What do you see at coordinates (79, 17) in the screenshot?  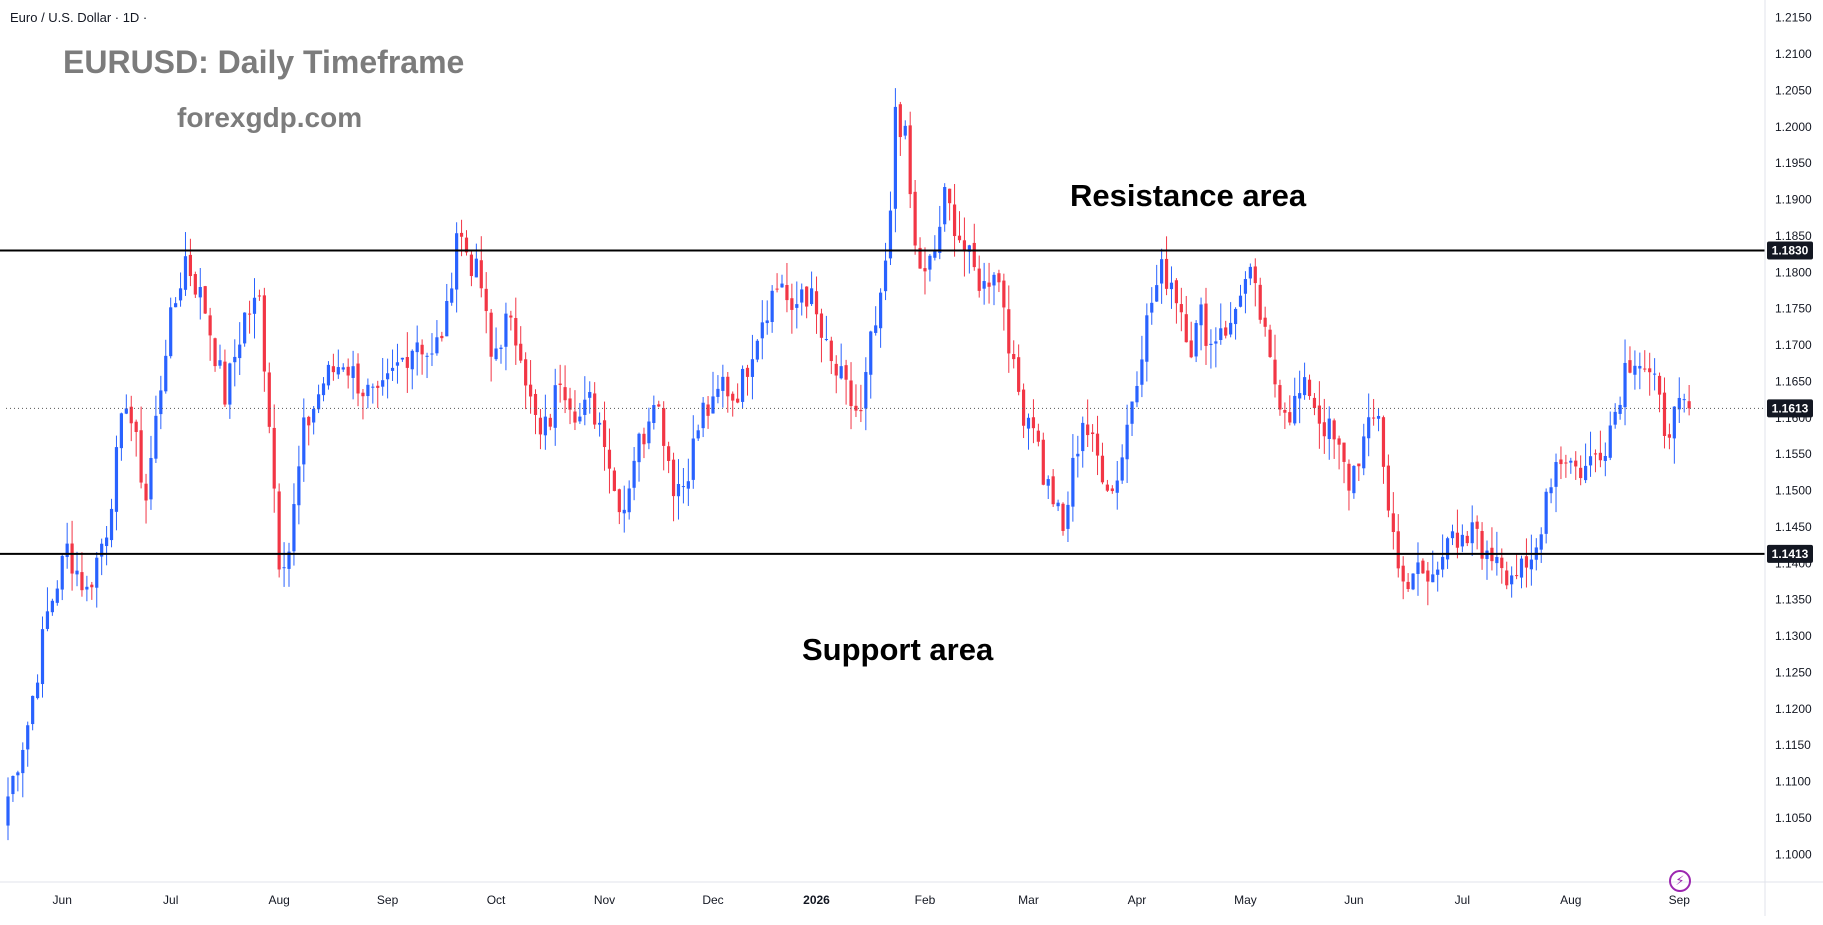 I see `symbol-label: Euro / U.S. Dollar · 1D ·` at bounding box center [79, 17].